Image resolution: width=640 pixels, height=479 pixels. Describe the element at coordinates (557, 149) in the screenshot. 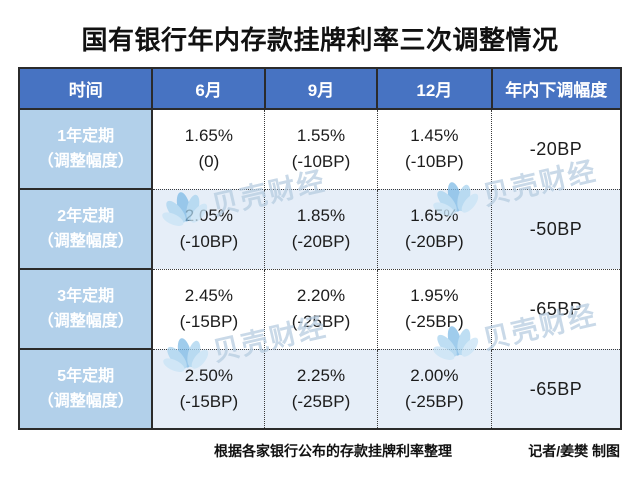

I see `total-cut-cell: -20BP` at that location.